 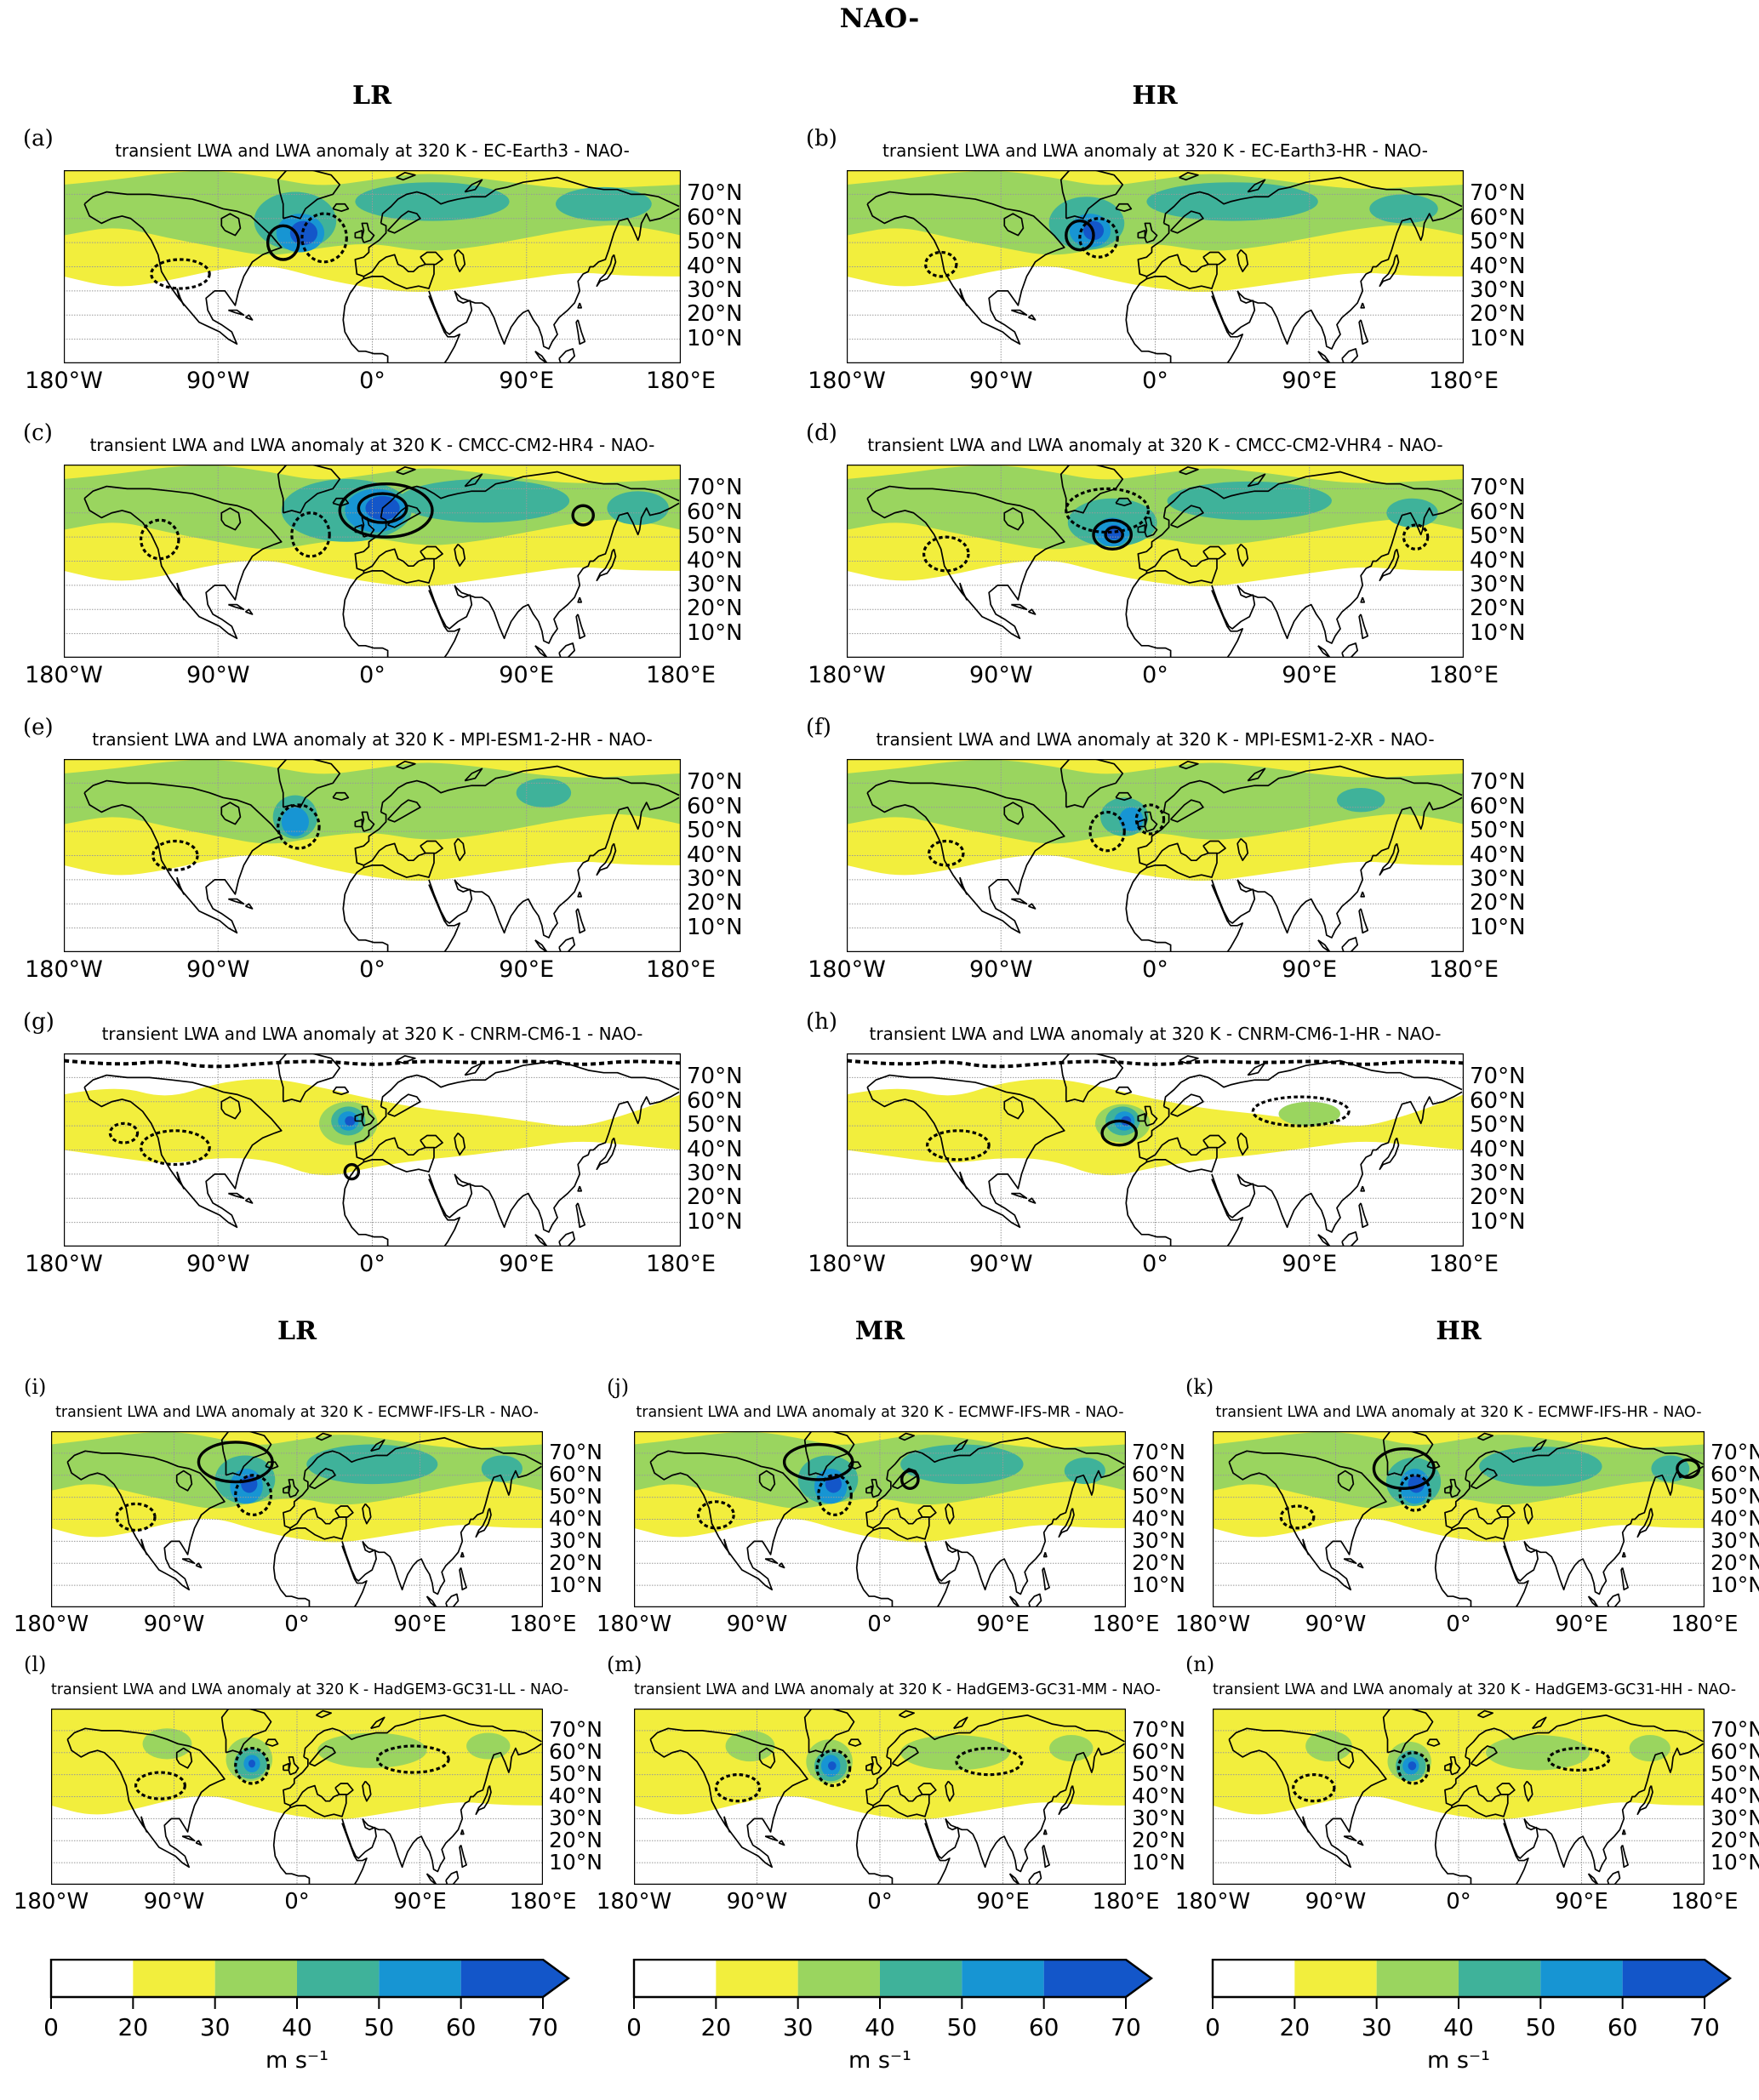 I want to click on map-plot-k, so click(x=1459, y=1519).